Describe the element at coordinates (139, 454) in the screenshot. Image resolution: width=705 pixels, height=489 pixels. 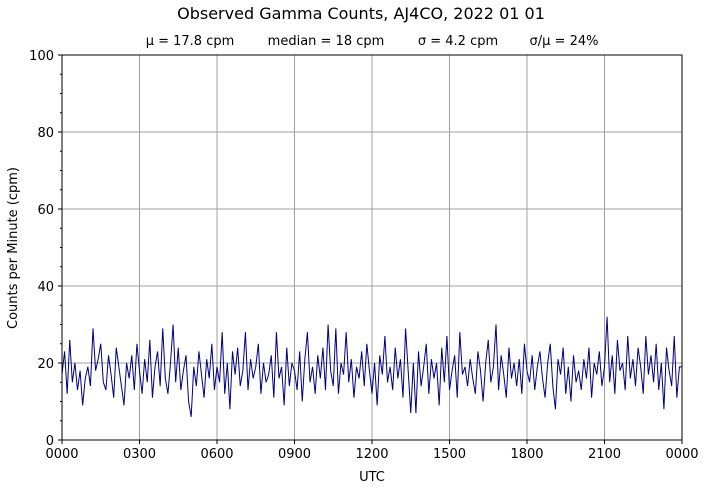
I see `x-tick-label: 0300` at that location.